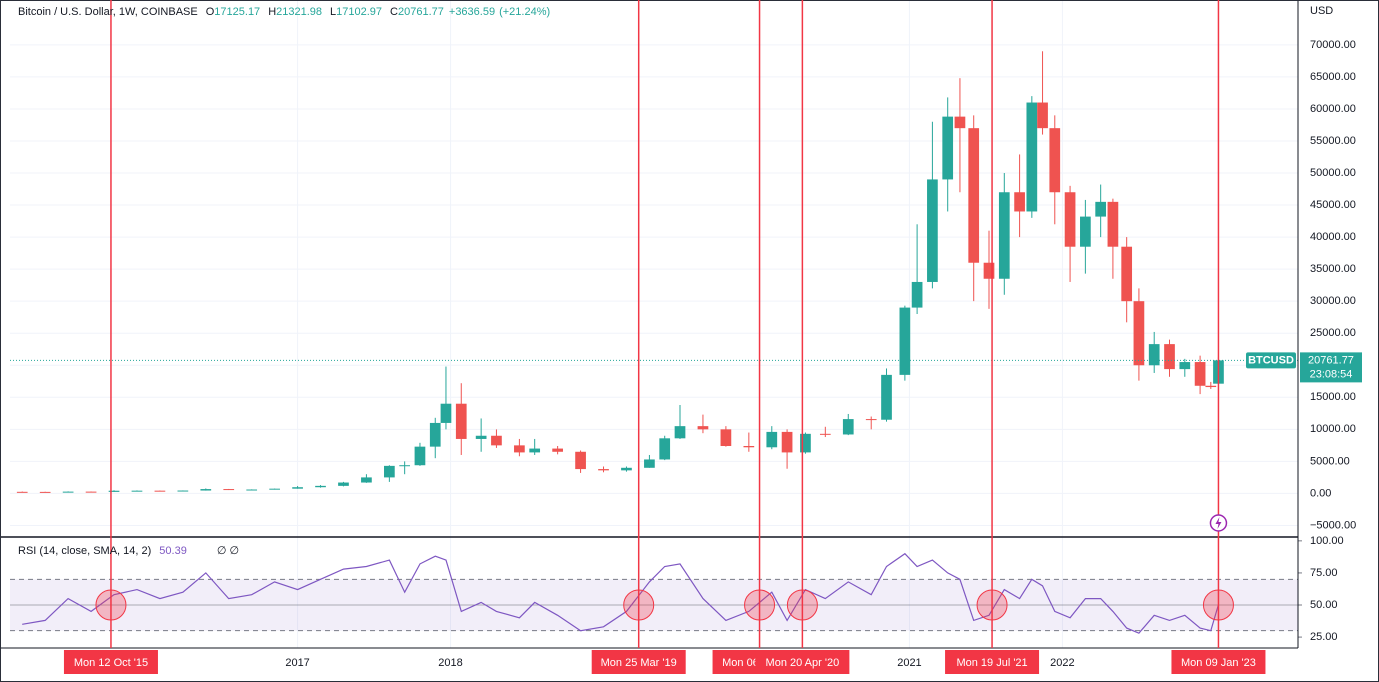 Image resolution: width=1379 pixels, height=682 pixels. I want to click on y-tick-label: 50000.00, so click(1333, 173).